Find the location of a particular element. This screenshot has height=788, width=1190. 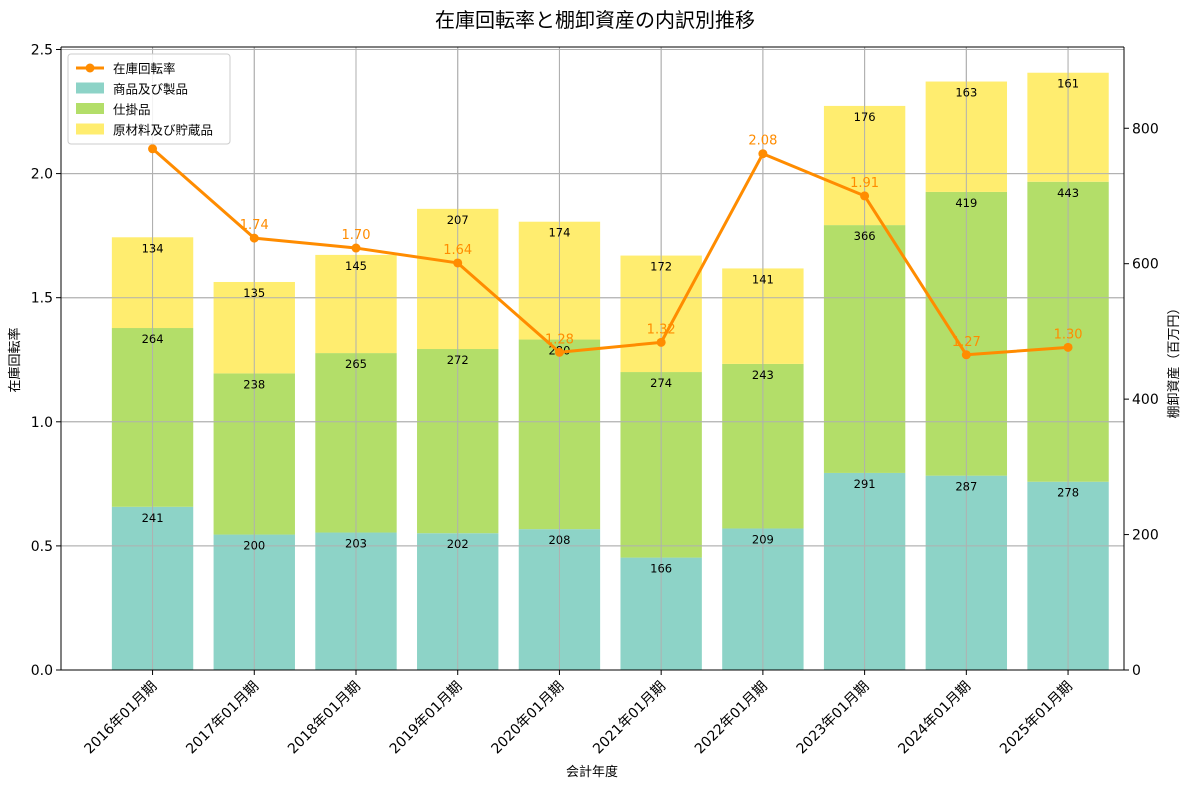

y-right-tick-label: 0 is located at coordinates (1136, 671).